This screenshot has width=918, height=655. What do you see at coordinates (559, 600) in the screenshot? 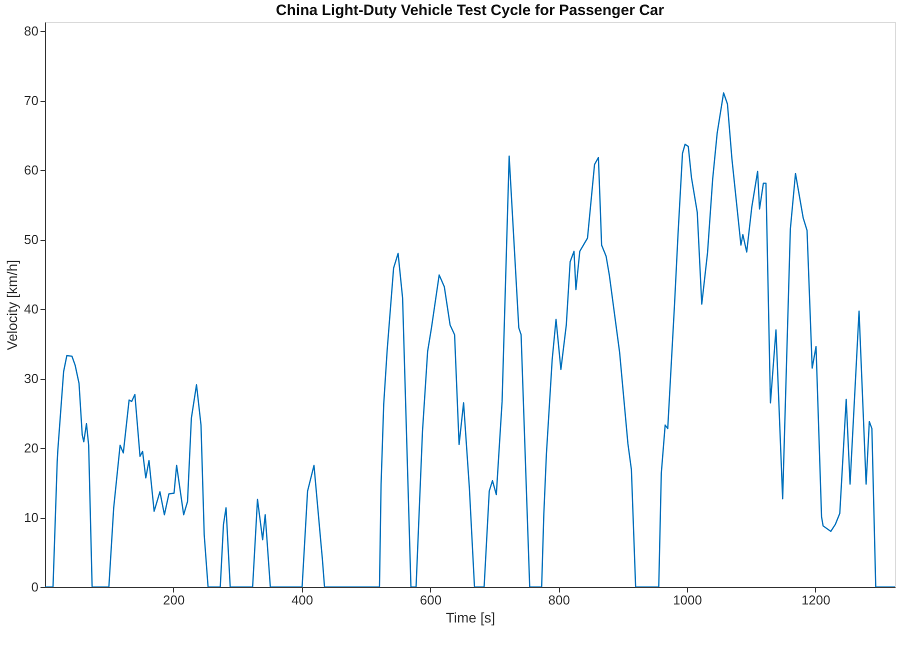
I see `x-tick-label: 800` at bounding box center [559, 600].